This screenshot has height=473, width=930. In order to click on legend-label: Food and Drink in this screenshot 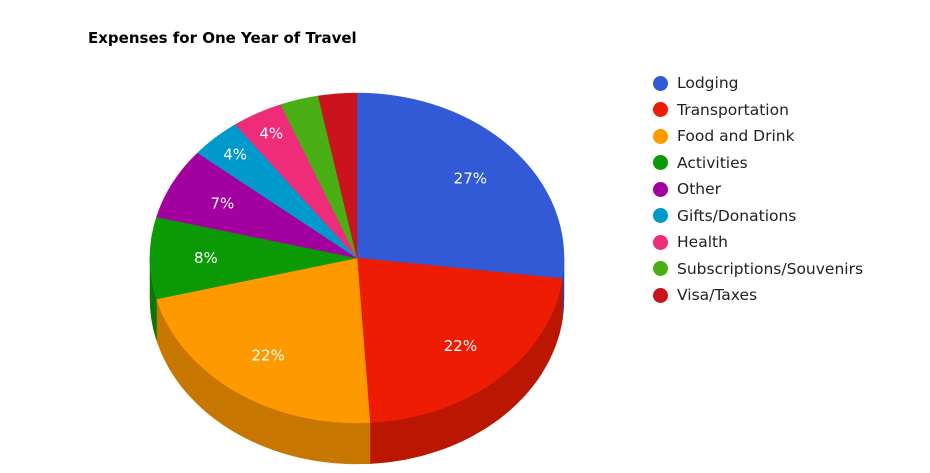, I will do `click(736, 136)`.